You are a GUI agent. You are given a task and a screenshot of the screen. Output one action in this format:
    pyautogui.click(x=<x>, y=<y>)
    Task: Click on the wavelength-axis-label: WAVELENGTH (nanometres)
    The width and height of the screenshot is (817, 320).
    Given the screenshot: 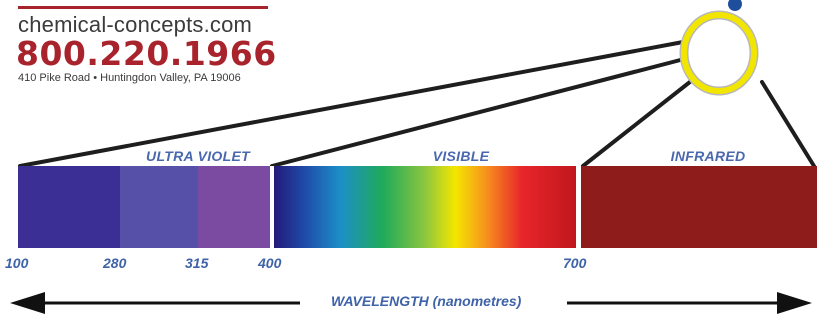 What is the action you would take?
    pyautogui.click(x=426, y=301)
    